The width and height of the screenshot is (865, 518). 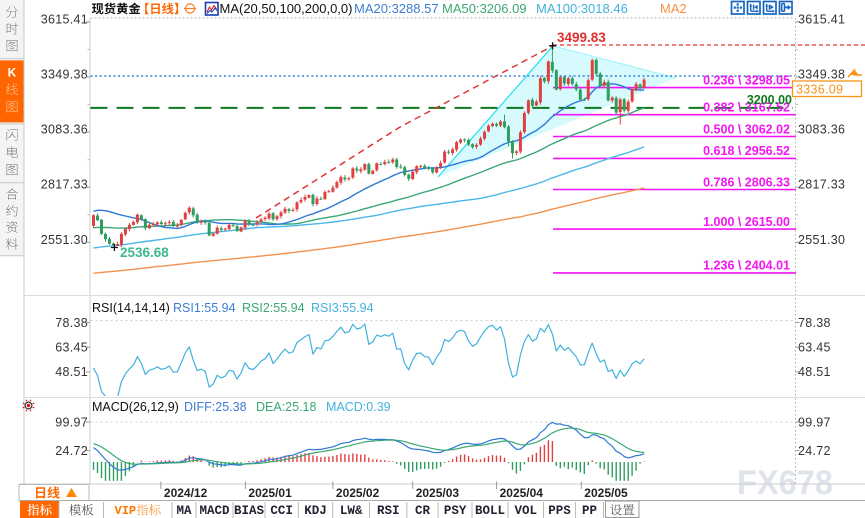 I want to click on svg-text: PP, so click(x=589, y=511).